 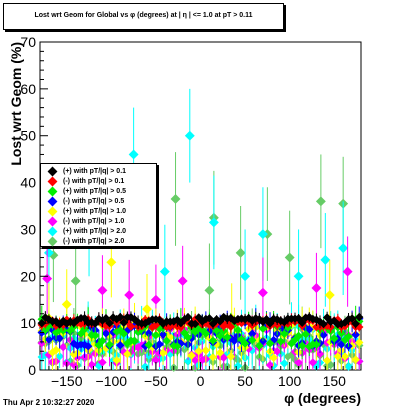 I want to click on x-tick-label: 100, so click(x=290, y=381).